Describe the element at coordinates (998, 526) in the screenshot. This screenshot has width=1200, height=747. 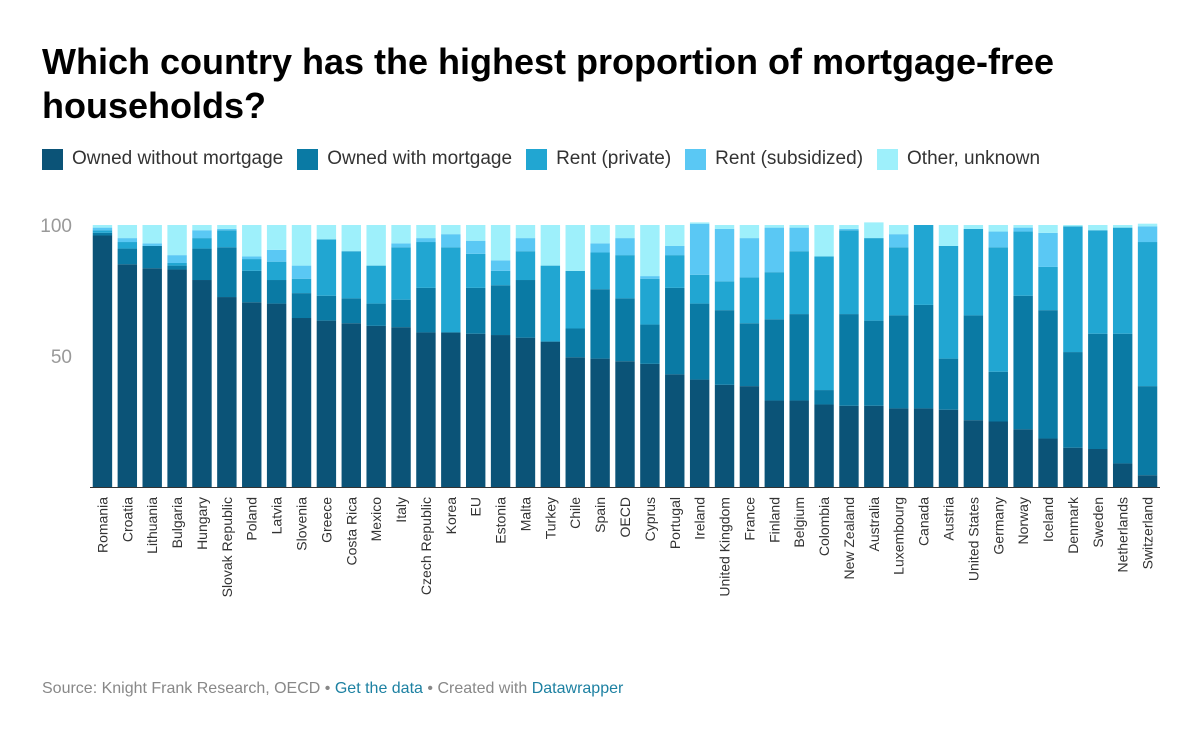
I see `x-tick-label: Germany` at that location.